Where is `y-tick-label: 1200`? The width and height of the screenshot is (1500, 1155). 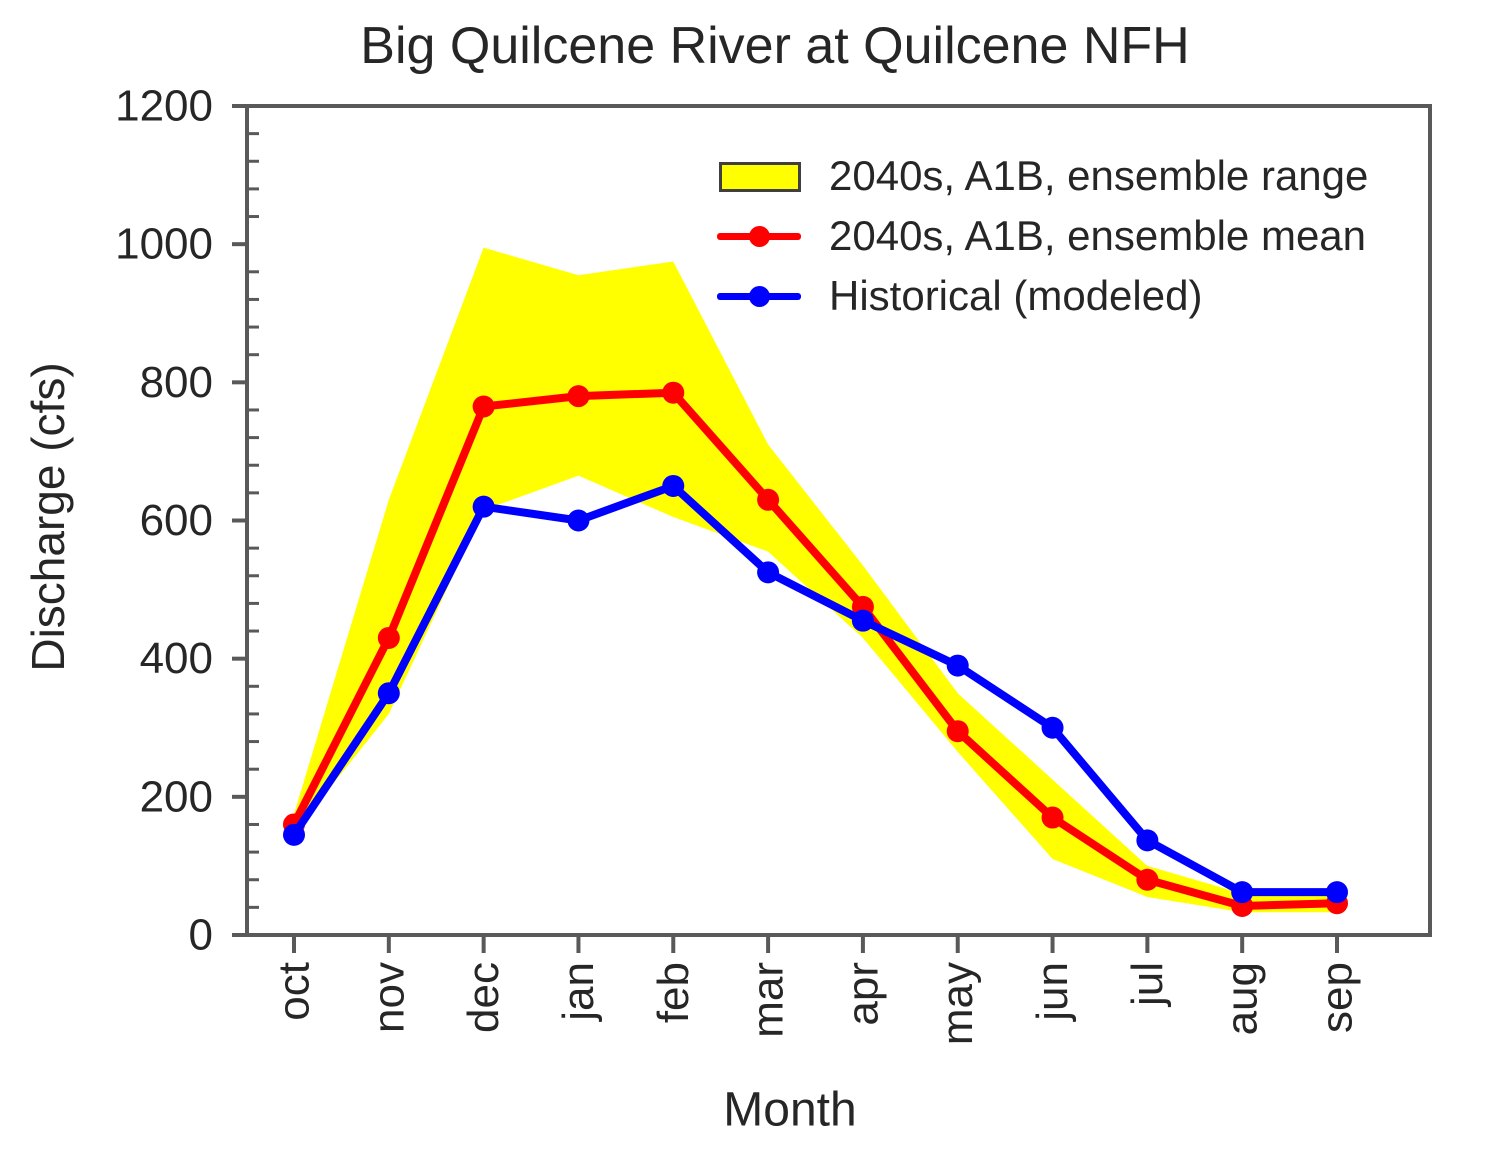
y-tick-label: 1200 is located at coordinates (164, 106).